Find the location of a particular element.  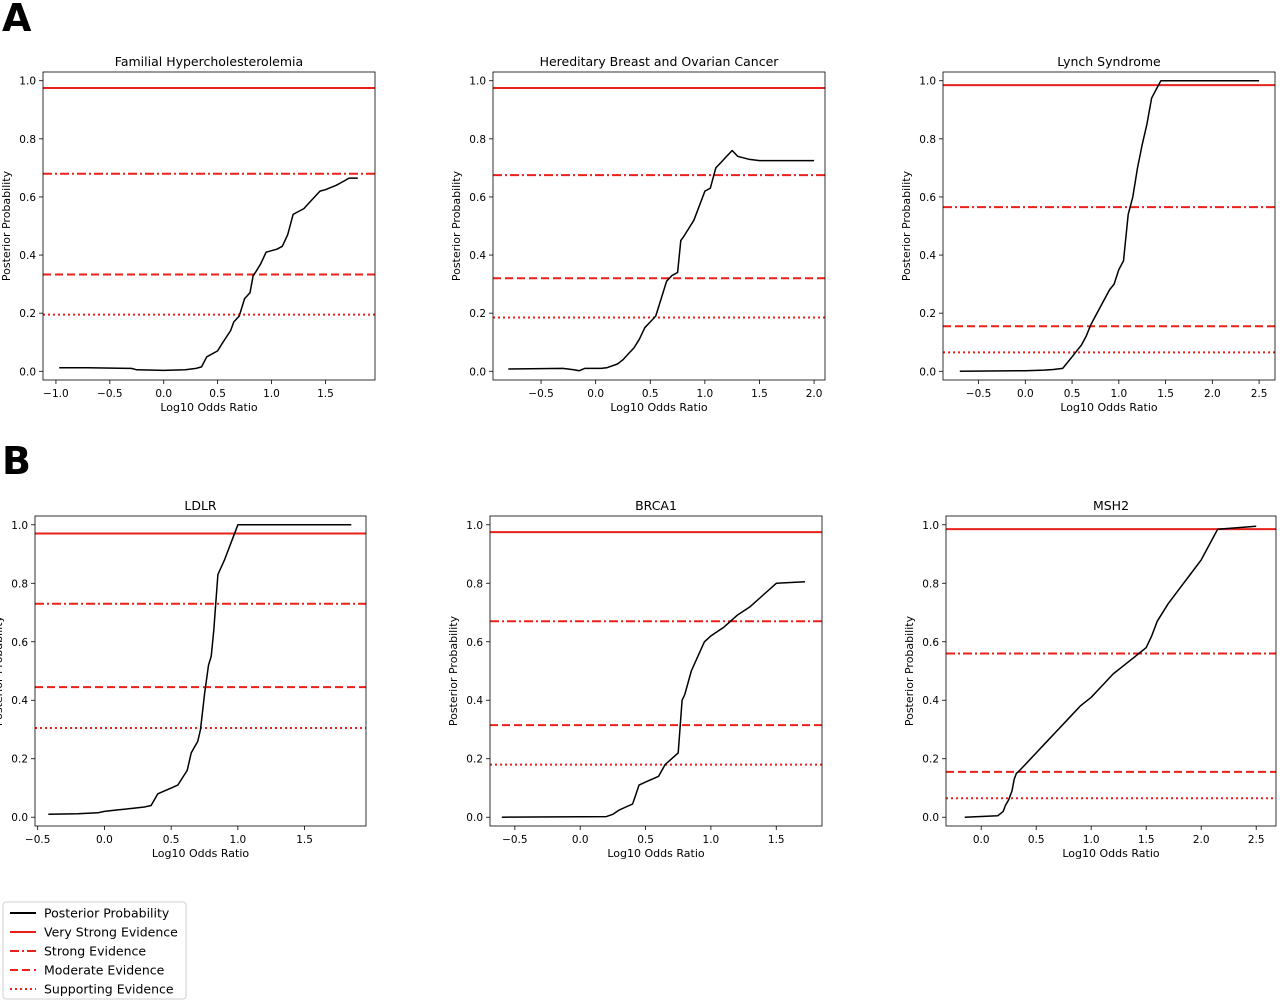

legend-label: Strong Evidence is located at coordinates (95, 951).